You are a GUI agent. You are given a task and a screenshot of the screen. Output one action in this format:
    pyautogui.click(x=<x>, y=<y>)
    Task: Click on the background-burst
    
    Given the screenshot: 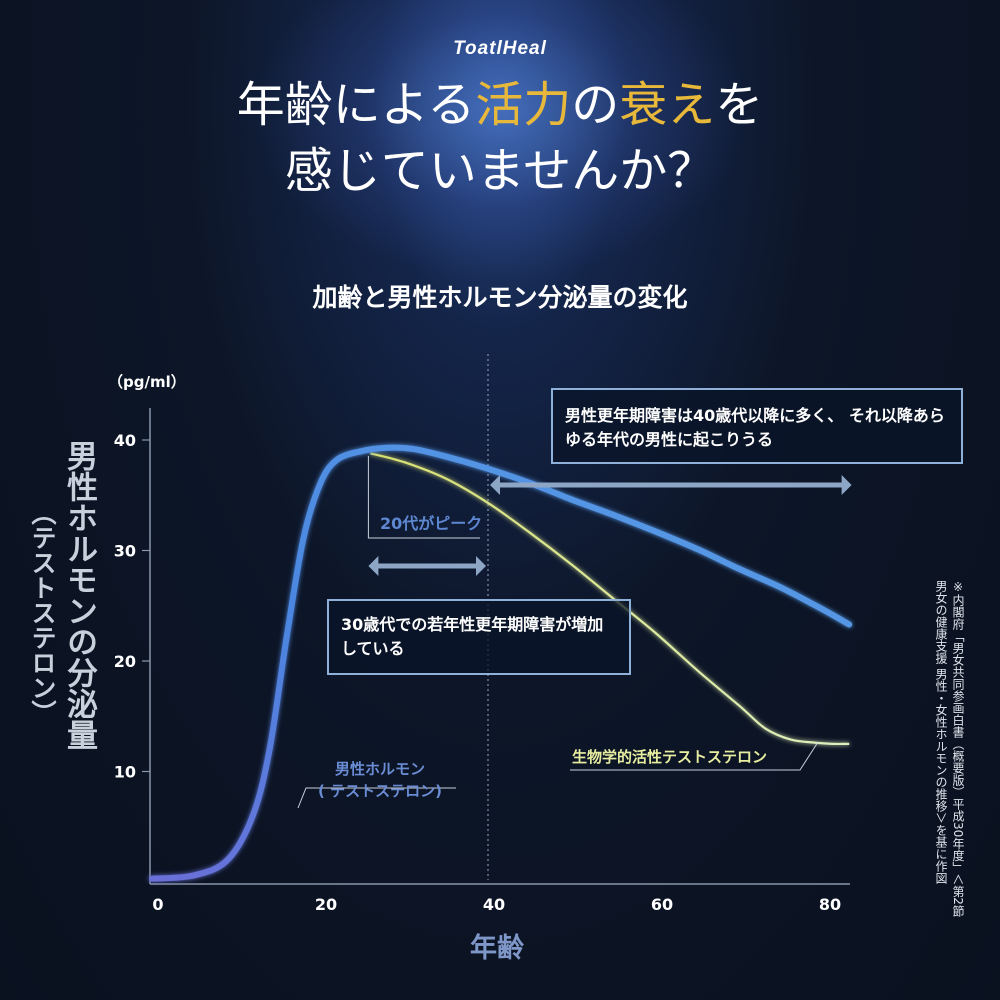 What is the action you would take?
    pyautogui.click(x=500, y=140)
    